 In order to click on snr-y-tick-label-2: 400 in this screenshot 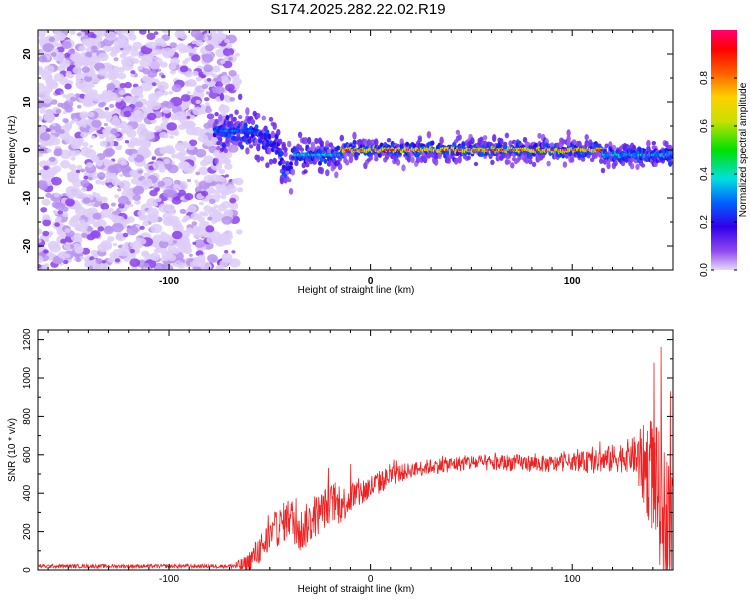, I will do `click(27, 492)`.